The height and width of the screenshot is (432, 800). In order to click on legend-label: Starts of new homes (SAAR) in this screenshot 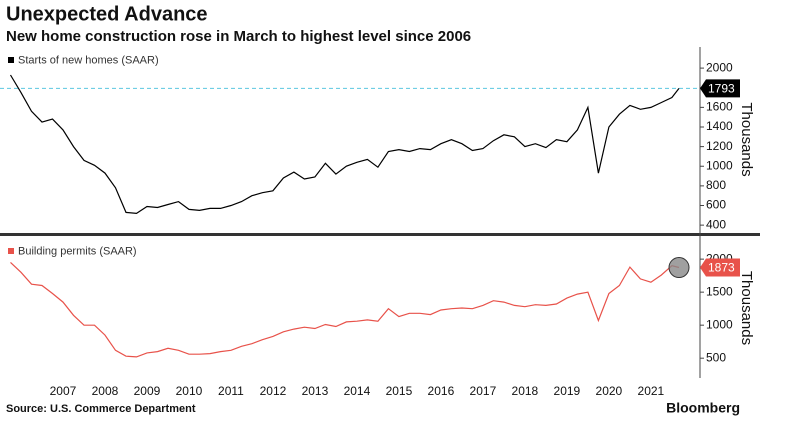, I will do `click(88, 60)`.